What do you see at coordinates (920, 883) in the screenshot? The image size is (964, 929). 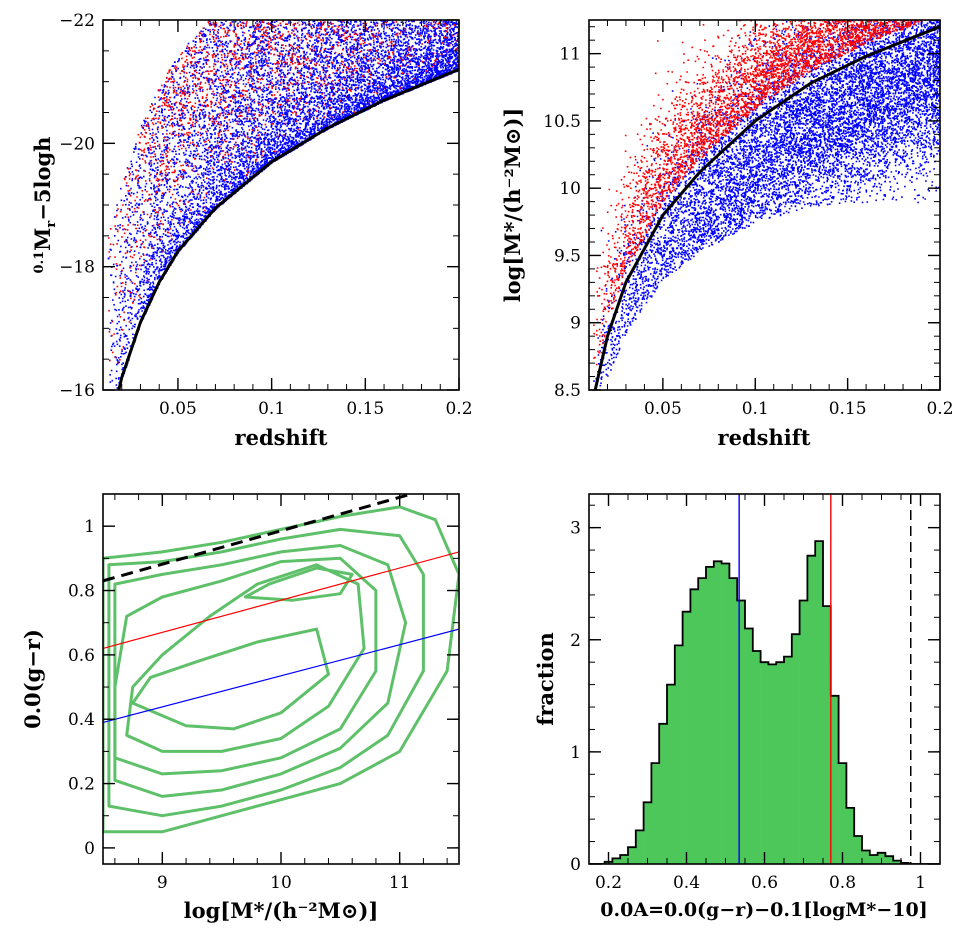 I see `p4-ticks-xtick-label: 1` at bounding box center [920, 883].